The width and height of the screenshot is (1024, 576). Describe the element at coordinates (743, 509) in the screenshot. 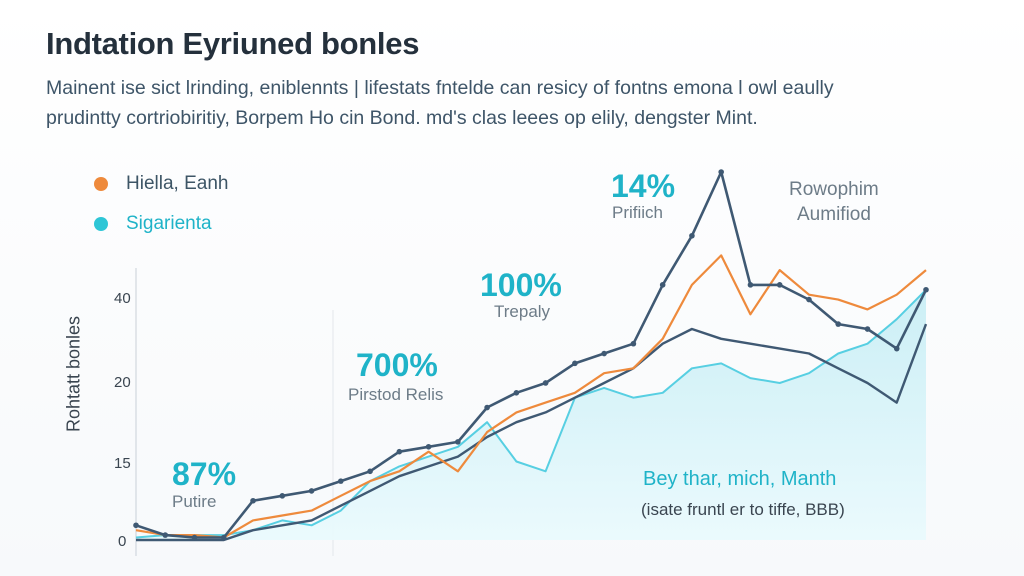

I see `callout-text: (isate fruntl er to tiffe, BBB)` at that location.